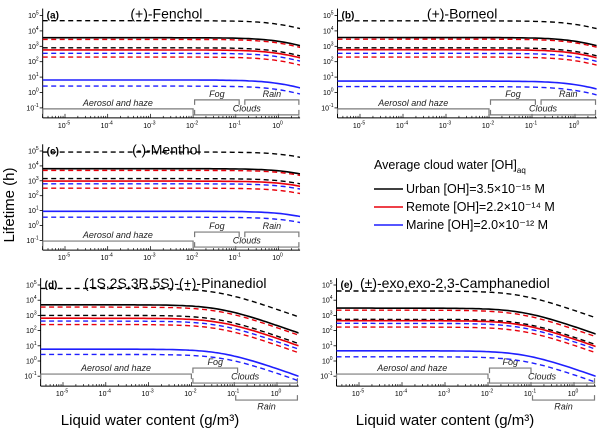  I want to click on y-tick-label: 10², so click(328, 62).